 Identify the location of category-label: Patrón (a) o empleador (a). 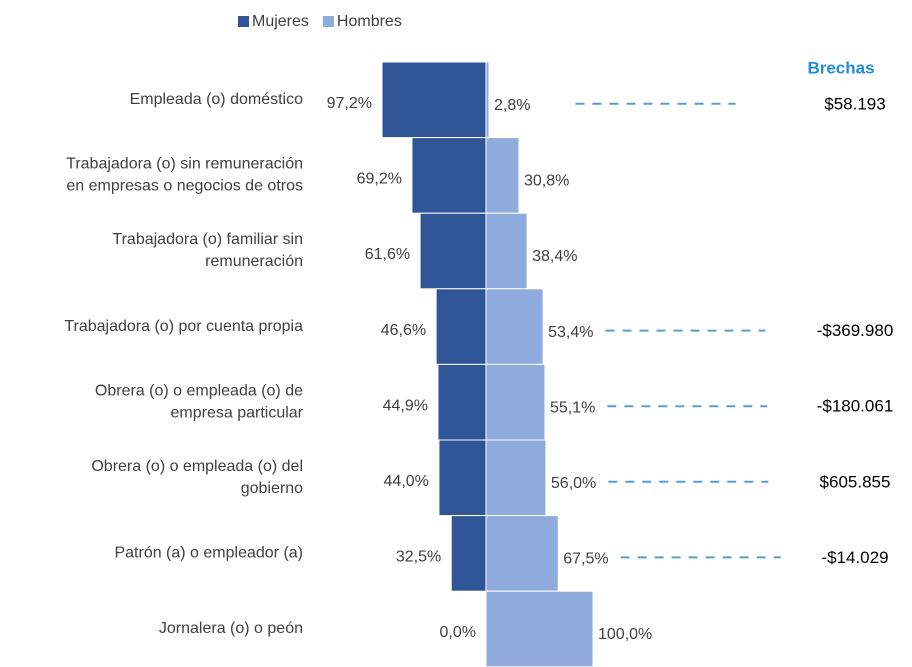
(208, 553).